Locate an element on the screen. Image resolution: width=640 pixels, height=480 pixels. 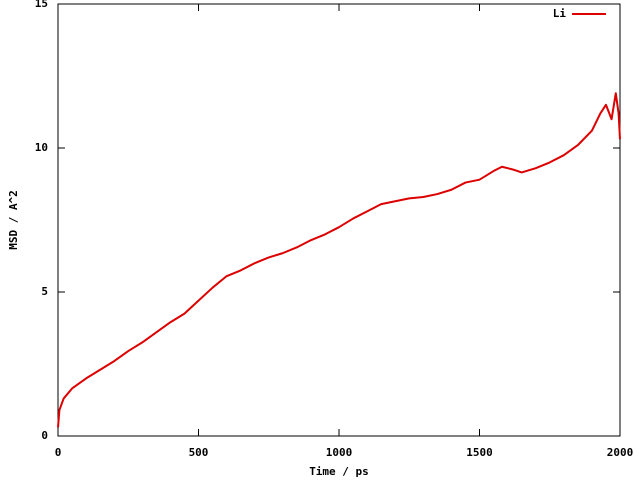
legend-label: Li is located at coordinates (560, 13).